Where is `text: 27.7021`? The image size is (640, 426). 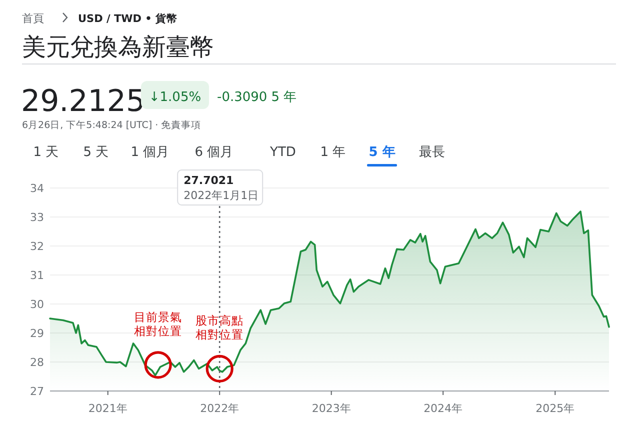 text: 27.7021 is located at coordinates (209, 180).